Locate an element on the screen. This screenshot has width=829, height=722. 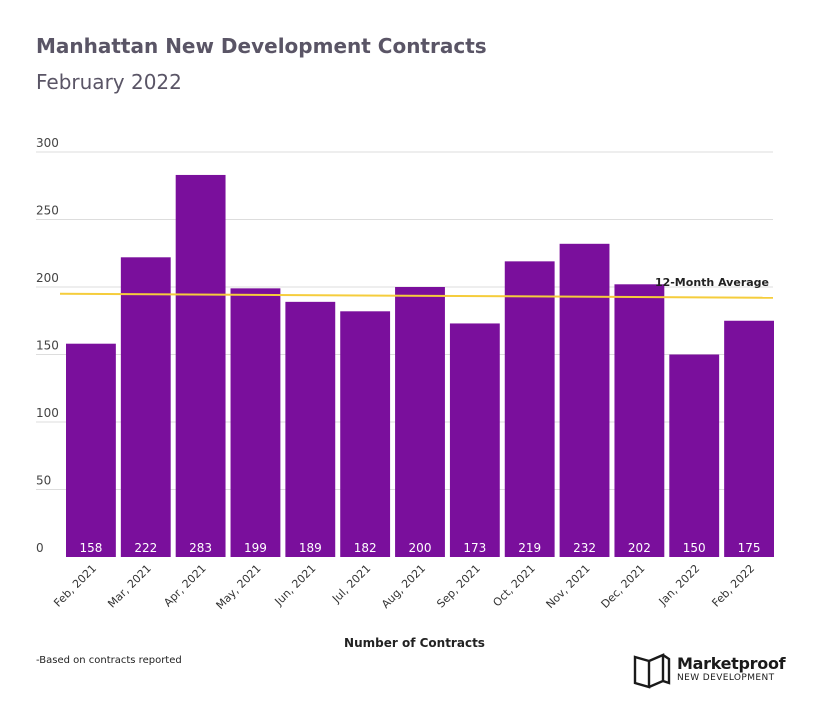
x-tick-label: Feb, 2022 is located at coordinates (733, 586).